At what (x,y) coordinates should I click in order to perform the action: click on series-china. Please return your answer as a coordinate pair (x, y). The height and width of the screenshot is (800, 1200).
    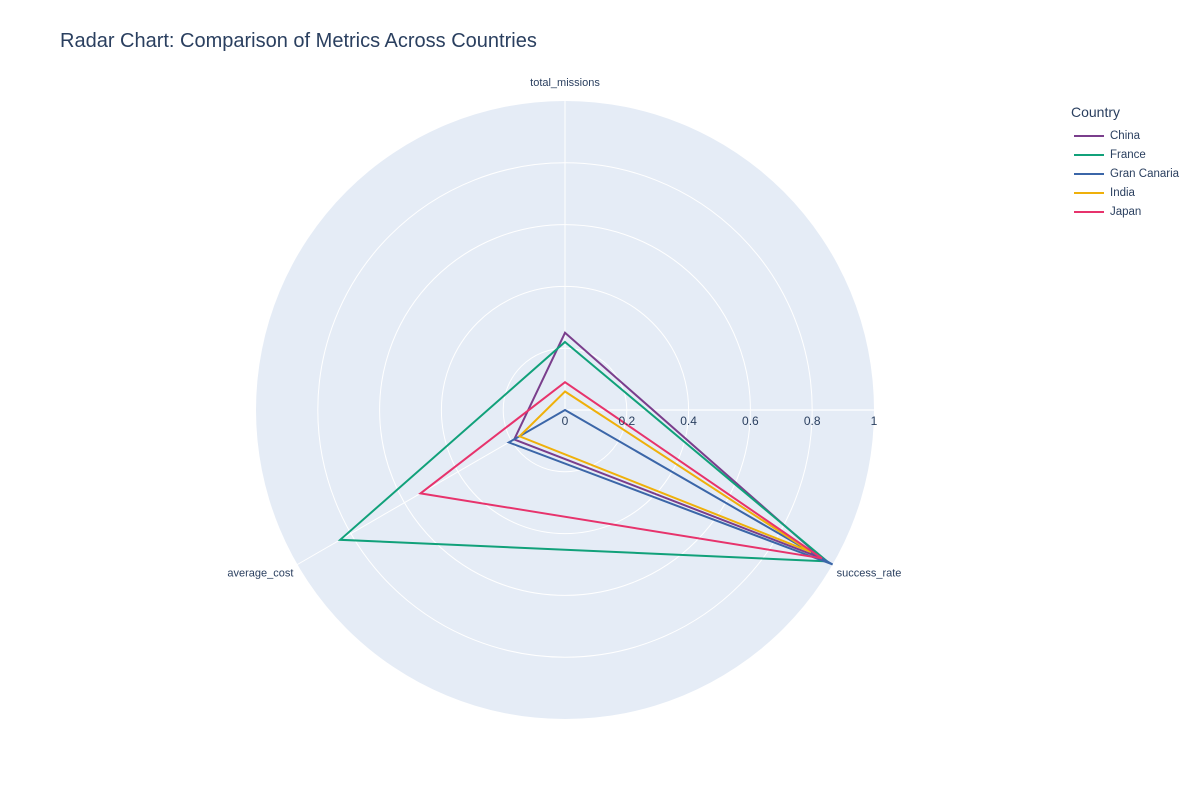
    Looking at the image, I should click on (667, 445).